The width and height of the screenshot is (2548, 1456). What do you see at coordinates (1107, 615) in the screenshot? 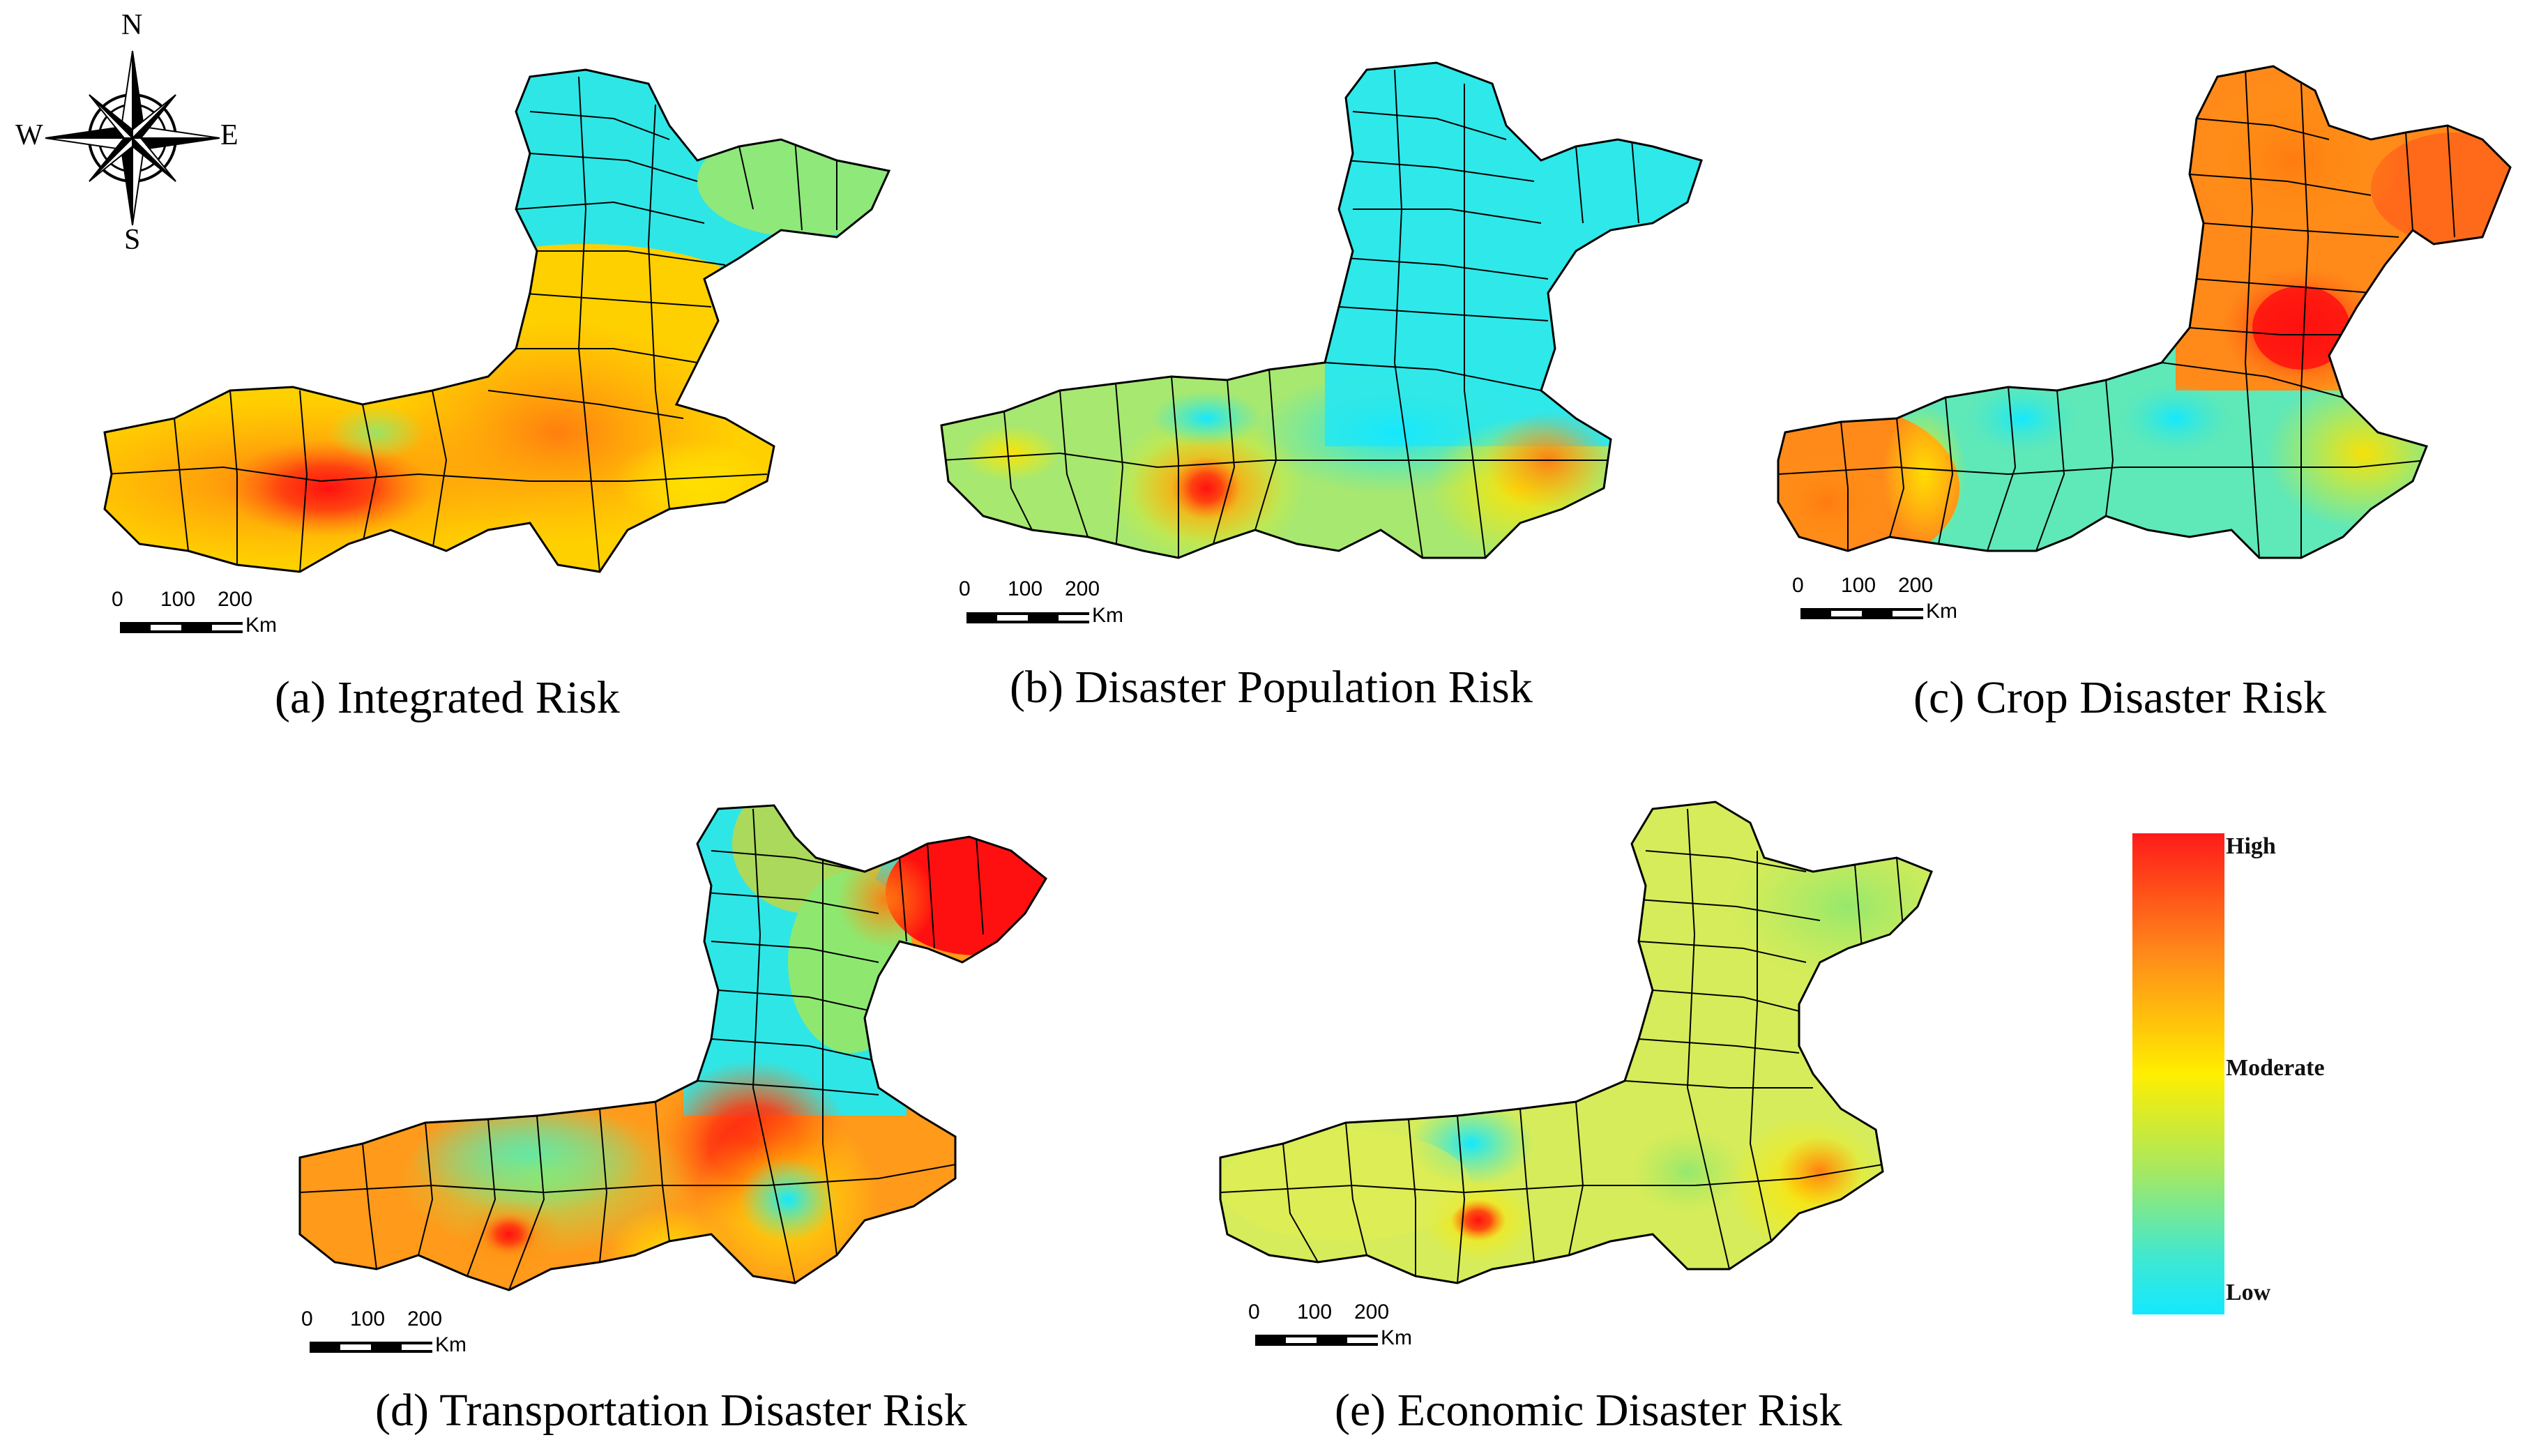
I see `scale-unit-b: Km` at bounding box center [1107, 615].